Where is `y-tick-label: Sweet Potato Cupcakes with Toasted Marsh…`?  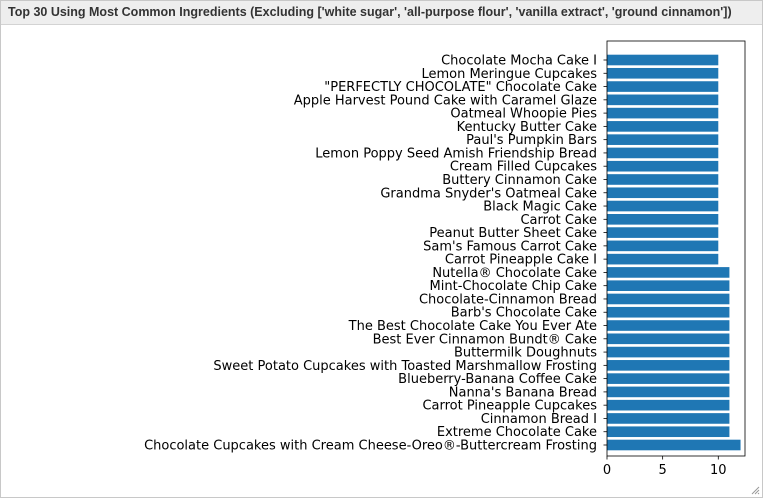 y-tick-label: Sweet Potato Cupcakes with Toasted Marsh… is located at coordinates (405, 366).